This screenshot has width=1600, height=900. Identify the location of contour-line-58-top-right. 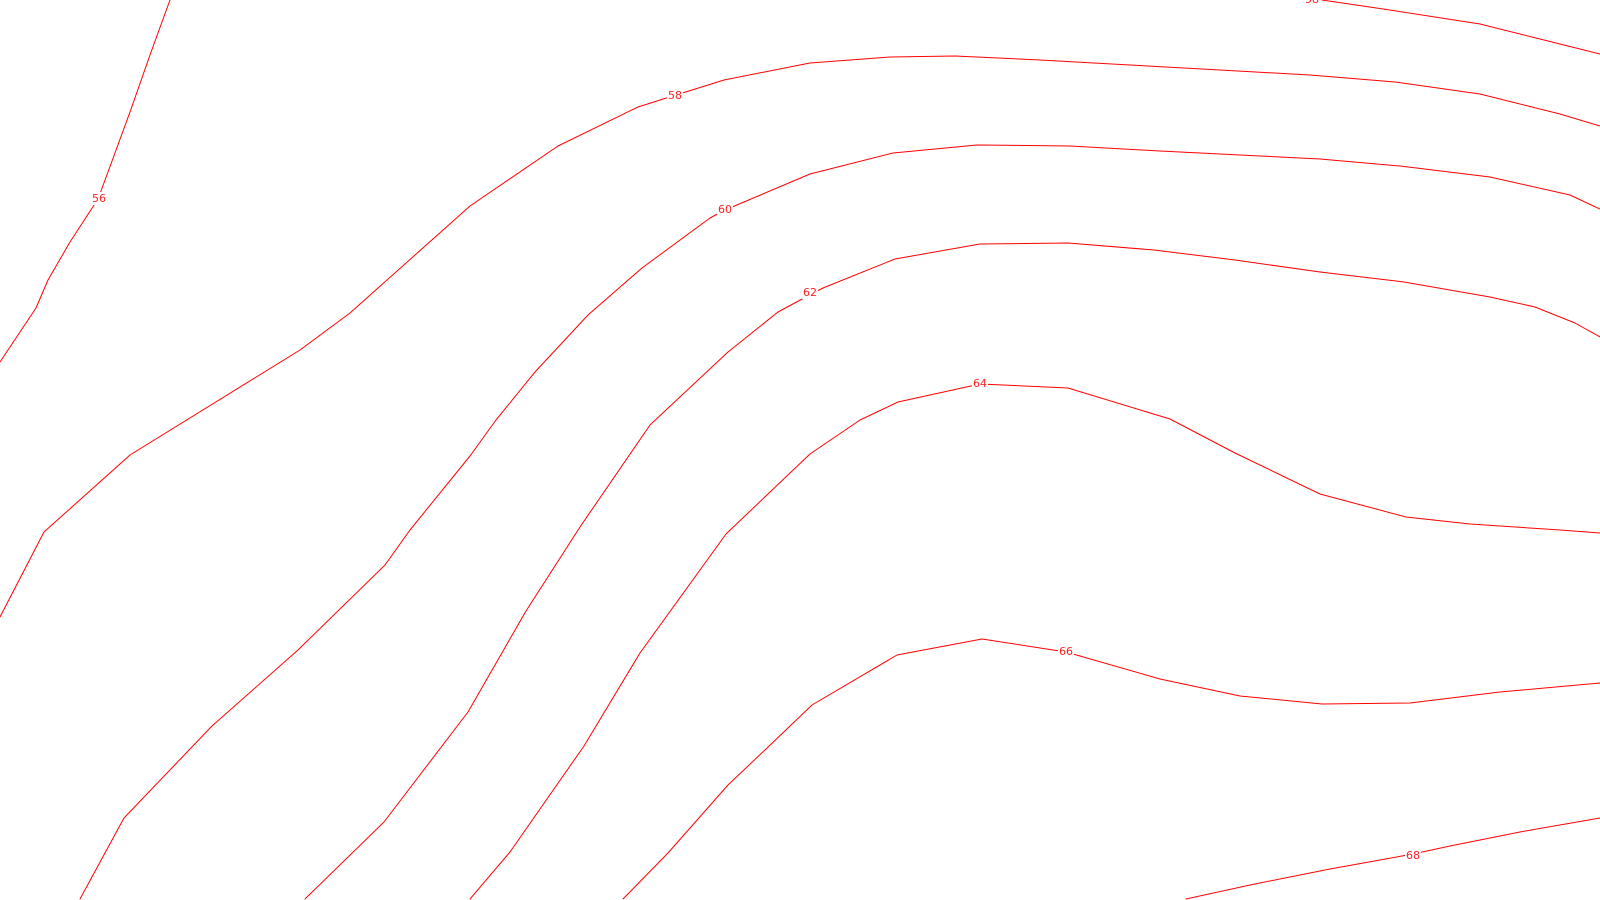
(1460, 27).